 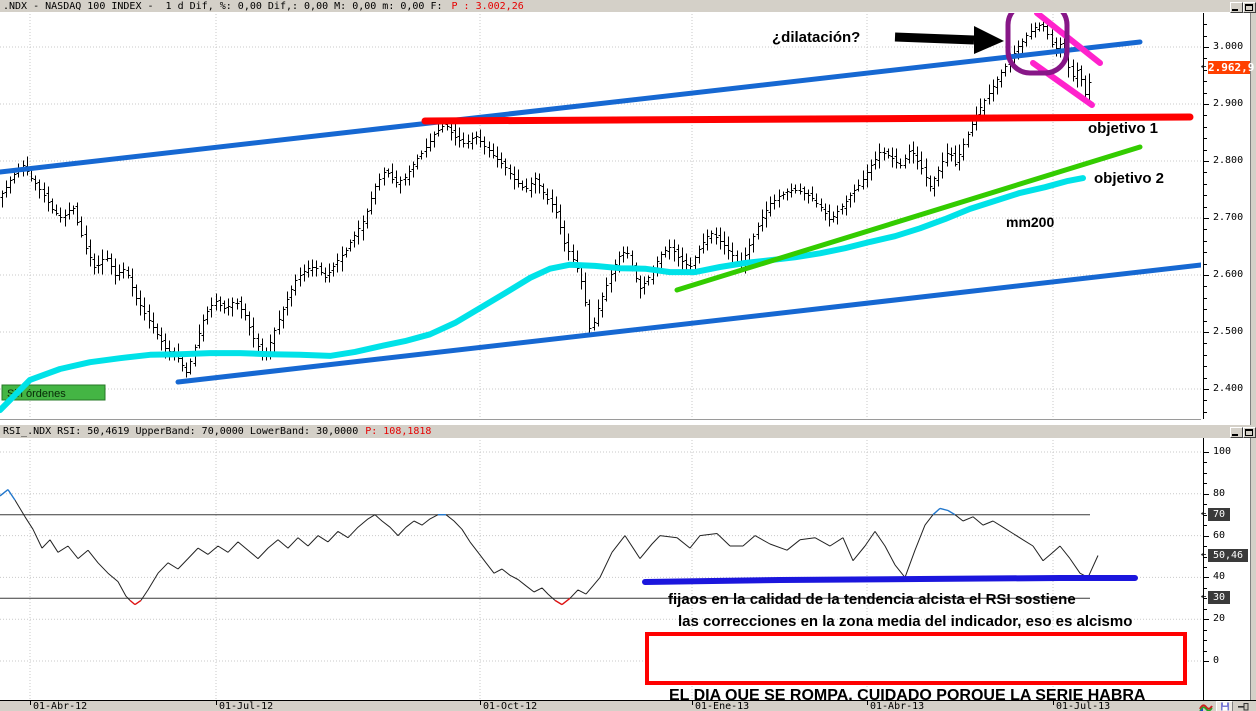 What do you see at coordinates (1231, 68) in the screenshot?
I see `current-price-marker: 2.962,9` at bounding box center [1231, 68].